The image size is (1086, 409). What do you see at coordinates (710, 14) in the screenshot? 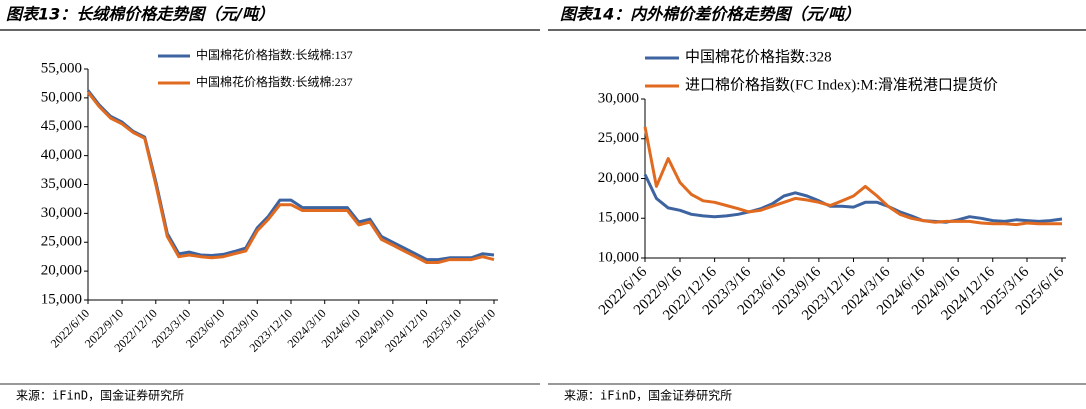
I see `chart-title: 图表14：内外棉价差价格走势图（元/吨）` at bounding box center [710, 14].